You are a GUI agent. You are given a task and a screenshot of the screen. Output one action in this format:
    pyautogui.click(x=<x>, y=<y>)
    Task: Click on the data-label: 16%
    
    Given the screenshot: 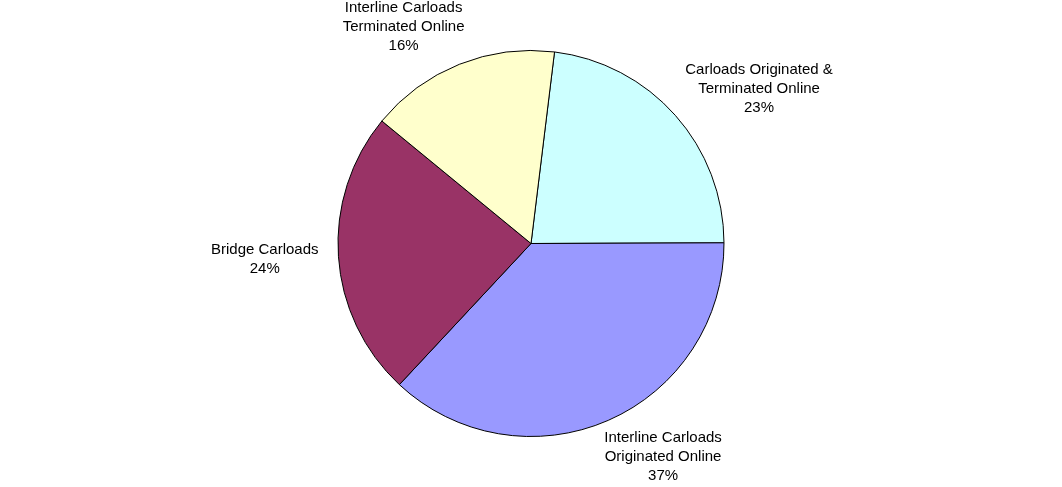 What is the action you would take?
    pyautogui.click(x=403, y=45)
    